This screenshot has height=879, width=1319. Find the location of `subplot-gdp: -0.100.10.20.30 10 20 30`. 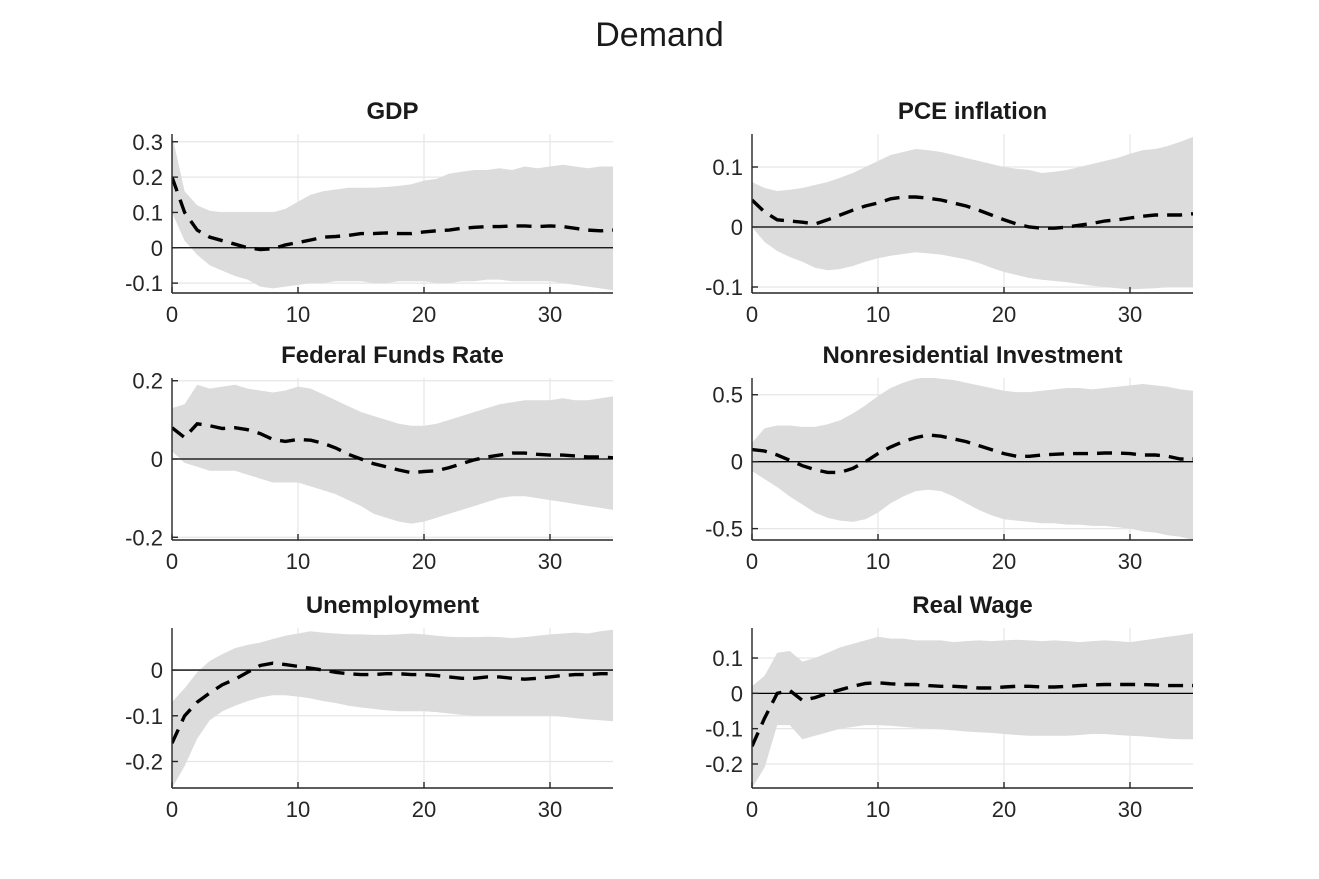

subplot-gdp: -0.100.10.20.30 10 20 30 is located at coordinates (369, 228).